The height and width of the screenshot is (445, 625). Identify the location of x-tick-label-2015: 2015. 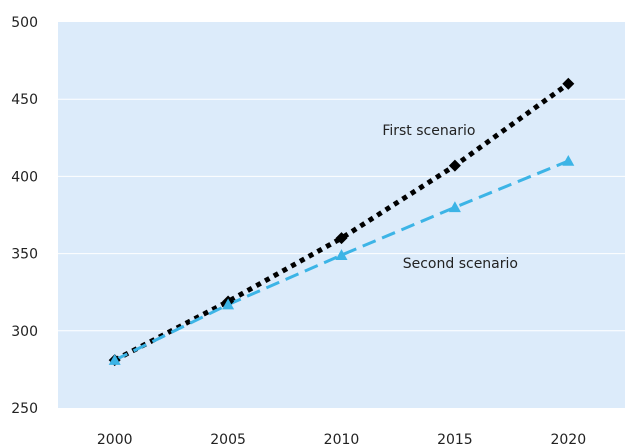
(455, 438).